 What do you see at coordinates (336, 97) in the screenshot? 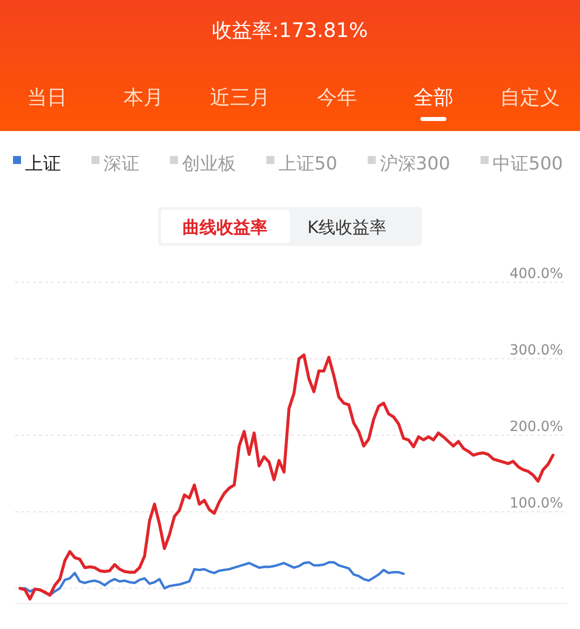
I see `text: 今年` at bounding box center [336, 97].